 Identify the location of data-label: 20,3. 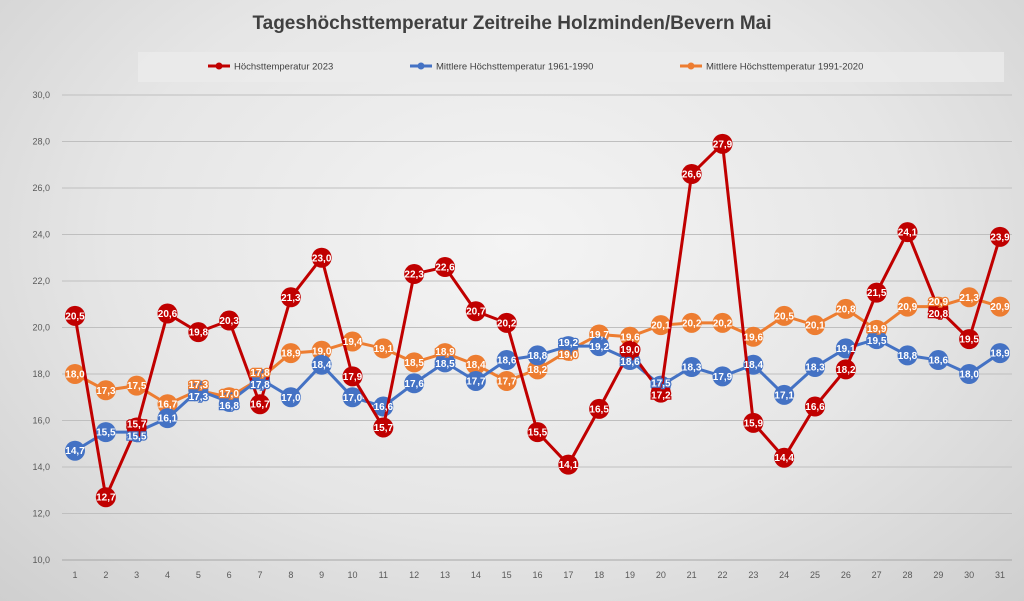
(229, 321).